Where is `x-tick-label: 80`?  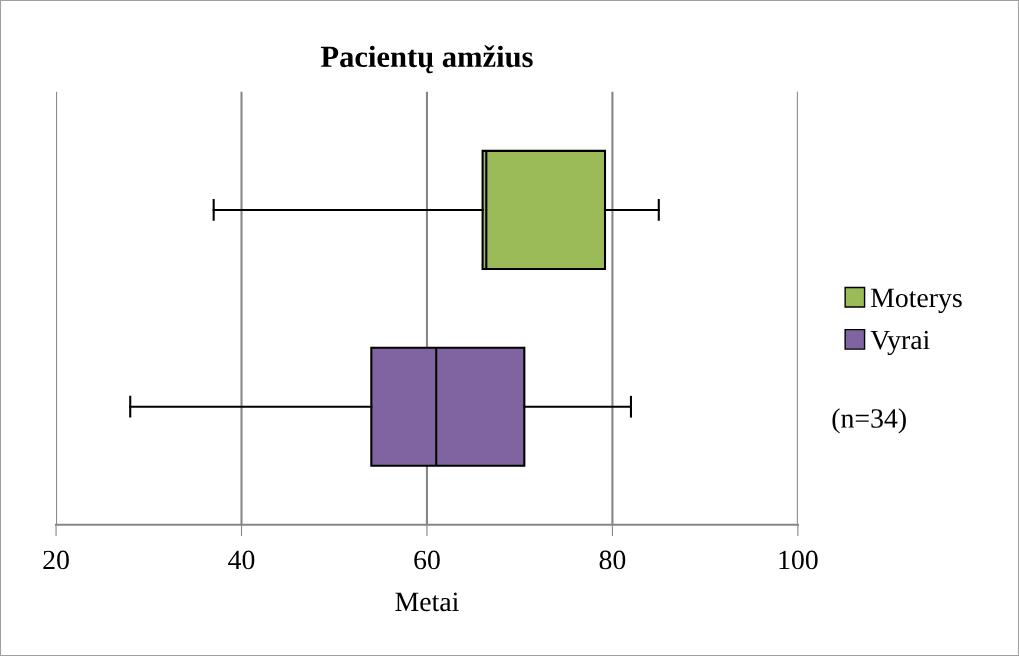 x-tick-label: 80 is located at coordinates (612, 560).